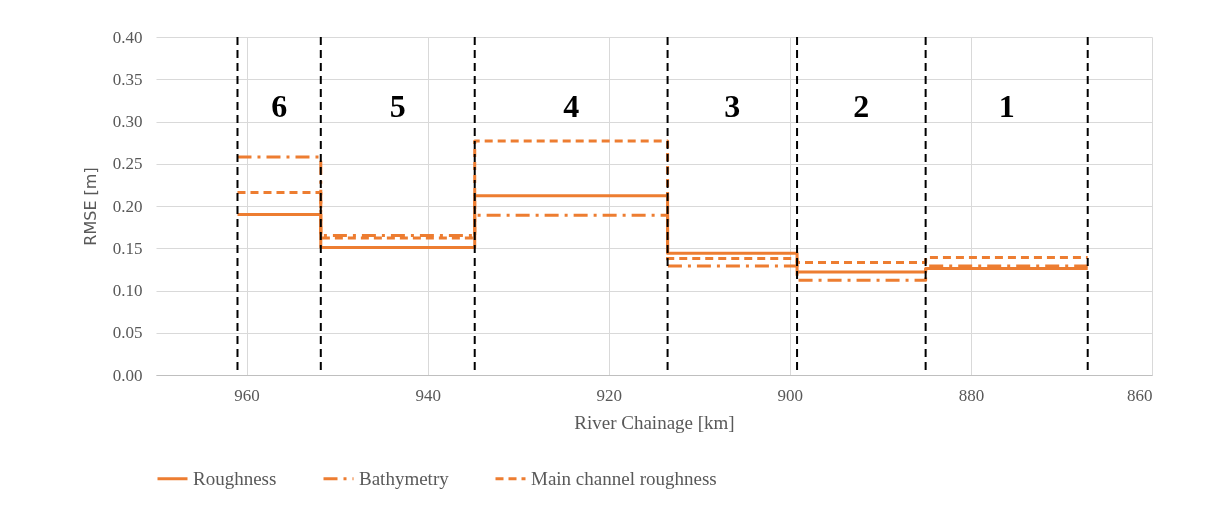  Describe the element at coordinates (971, 395) in the screenshot. I see `x-tick-label: 880` at that location.